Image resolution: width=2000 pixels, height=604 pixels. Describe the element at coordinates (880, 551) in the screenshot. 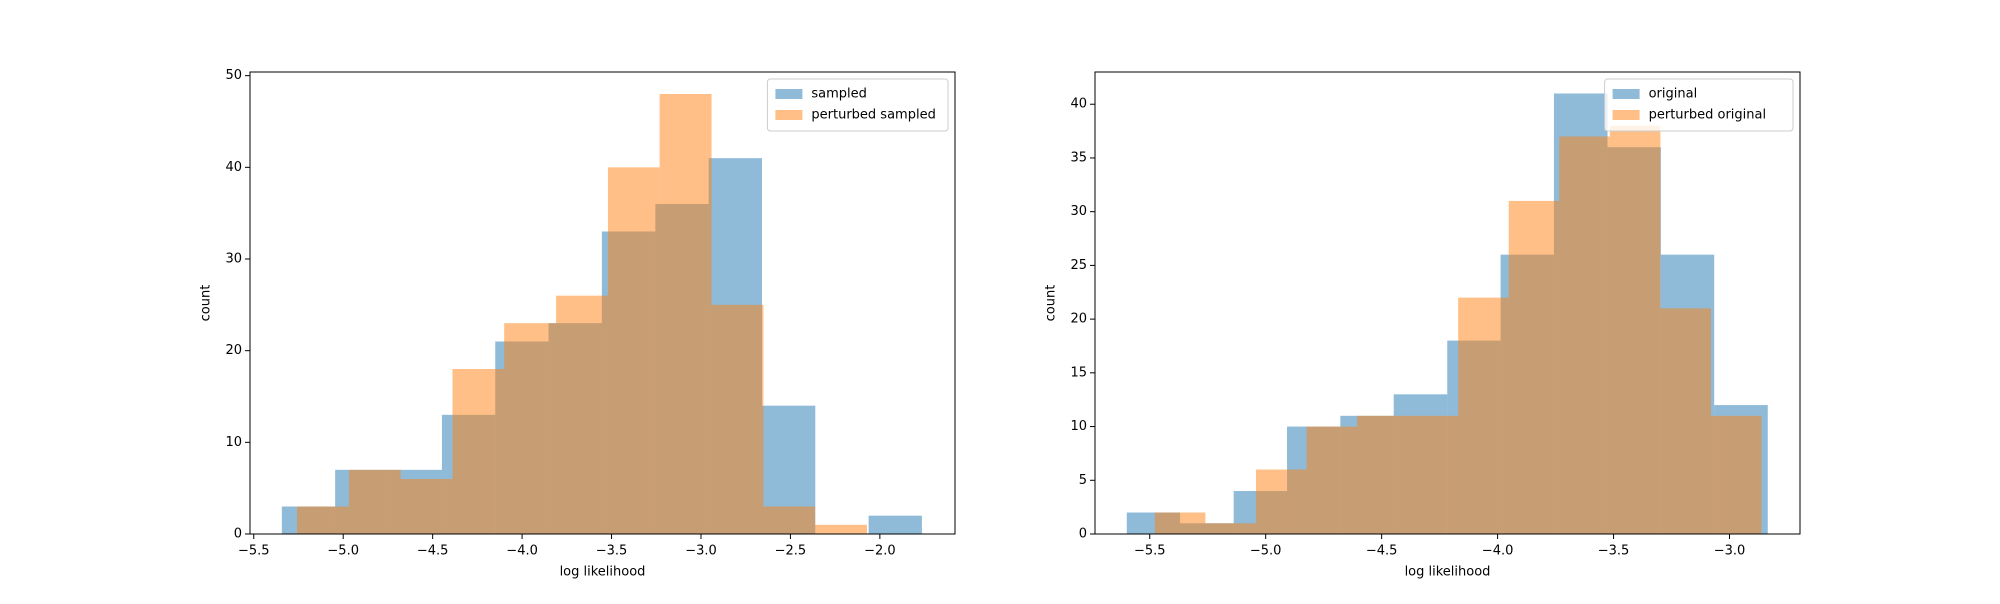

I see `x-tick-label: −2.0` at that location.